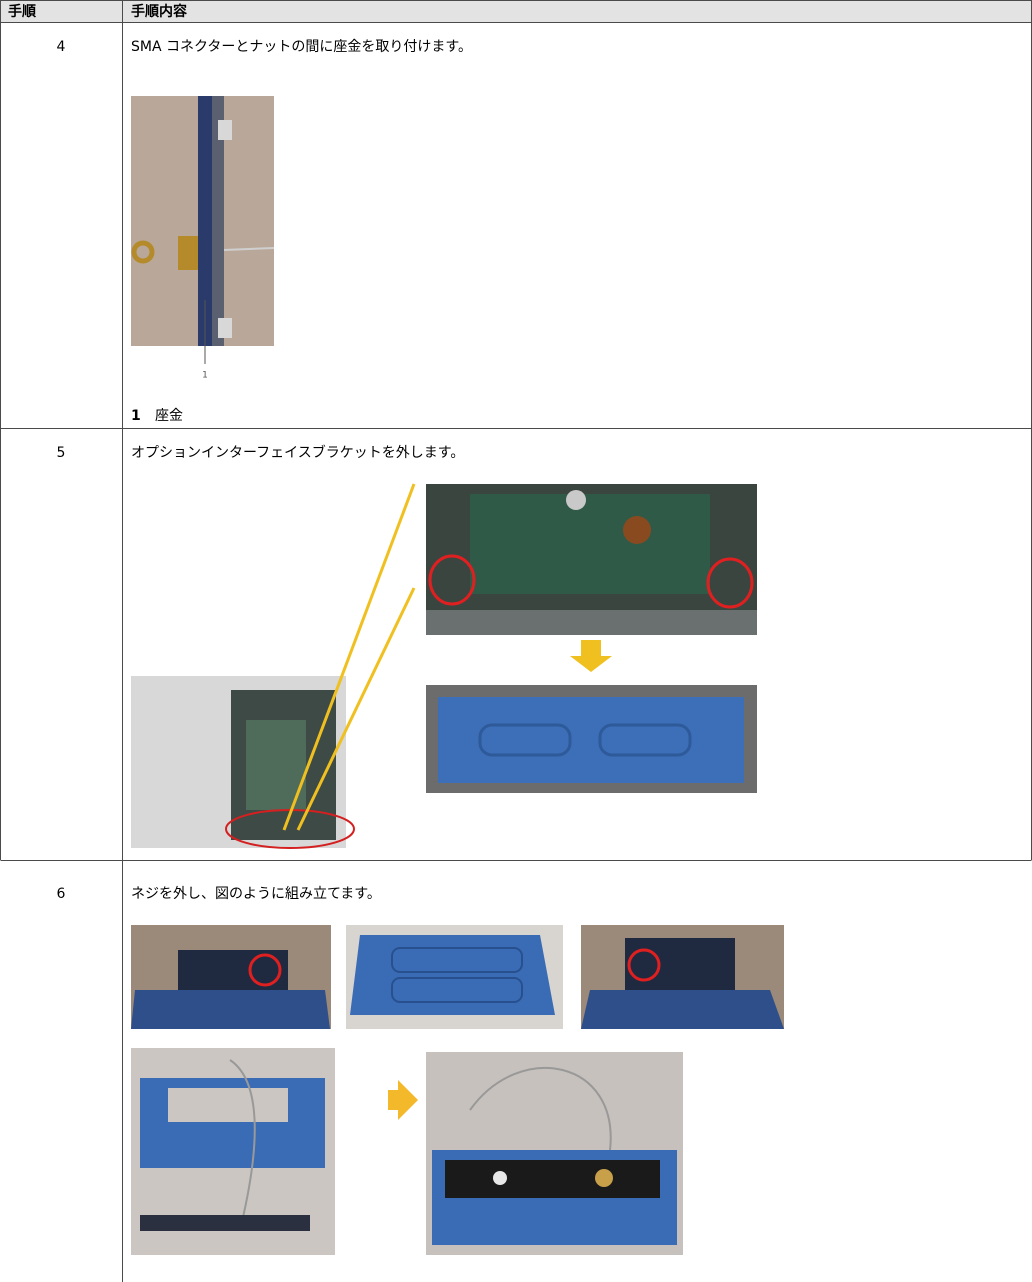 Image resolution: width=1032 pixels, height=1282 pixels. Describe the element at coordinates (591, 739) in the screenshot. I see `photo-interface-bracket` at that location.